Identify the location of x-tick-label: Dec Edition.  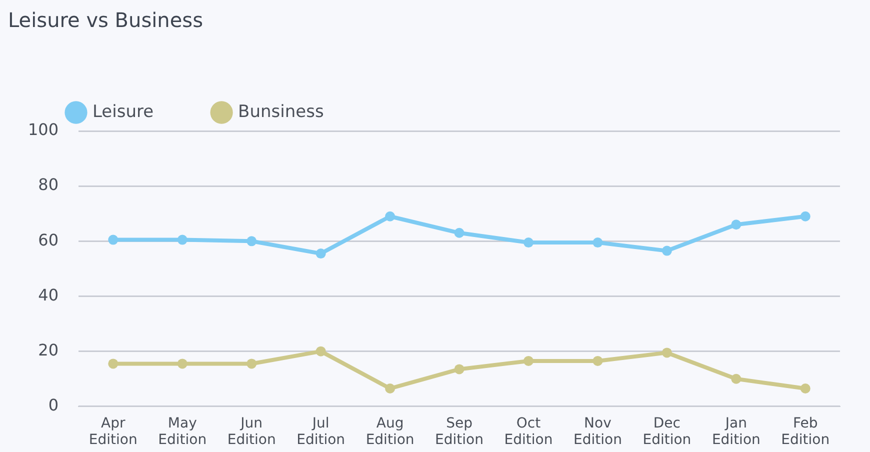
(667, 431).